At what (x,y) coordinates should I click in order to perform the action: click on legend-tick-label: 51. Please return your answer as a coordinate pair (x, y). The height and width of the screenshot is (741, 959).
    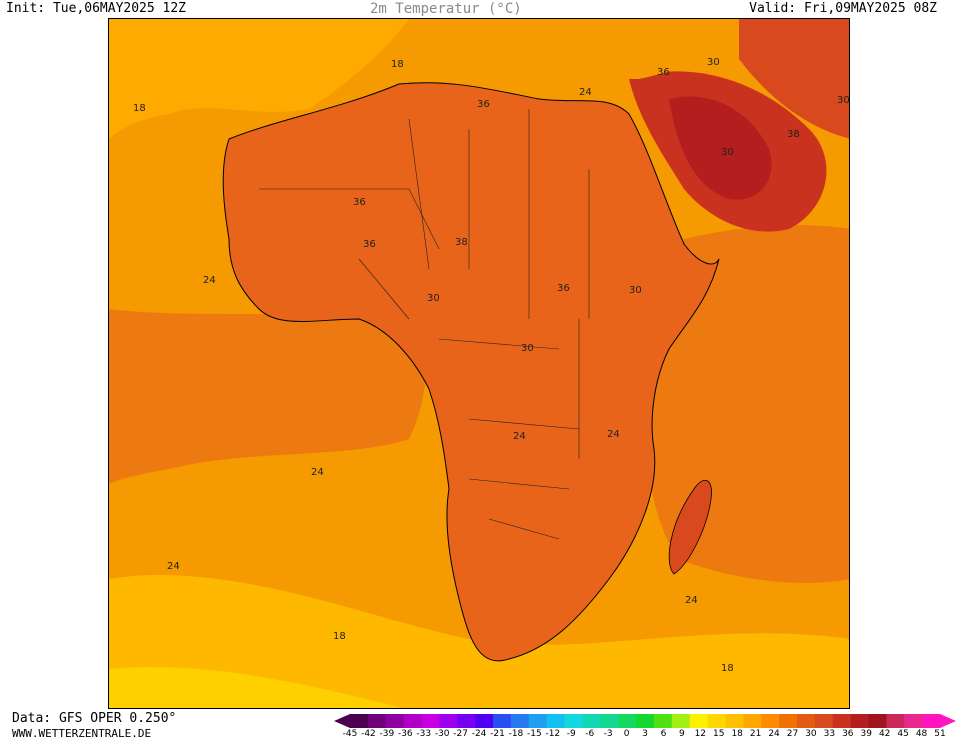
    Looking at the image, I should click on (940, 734).